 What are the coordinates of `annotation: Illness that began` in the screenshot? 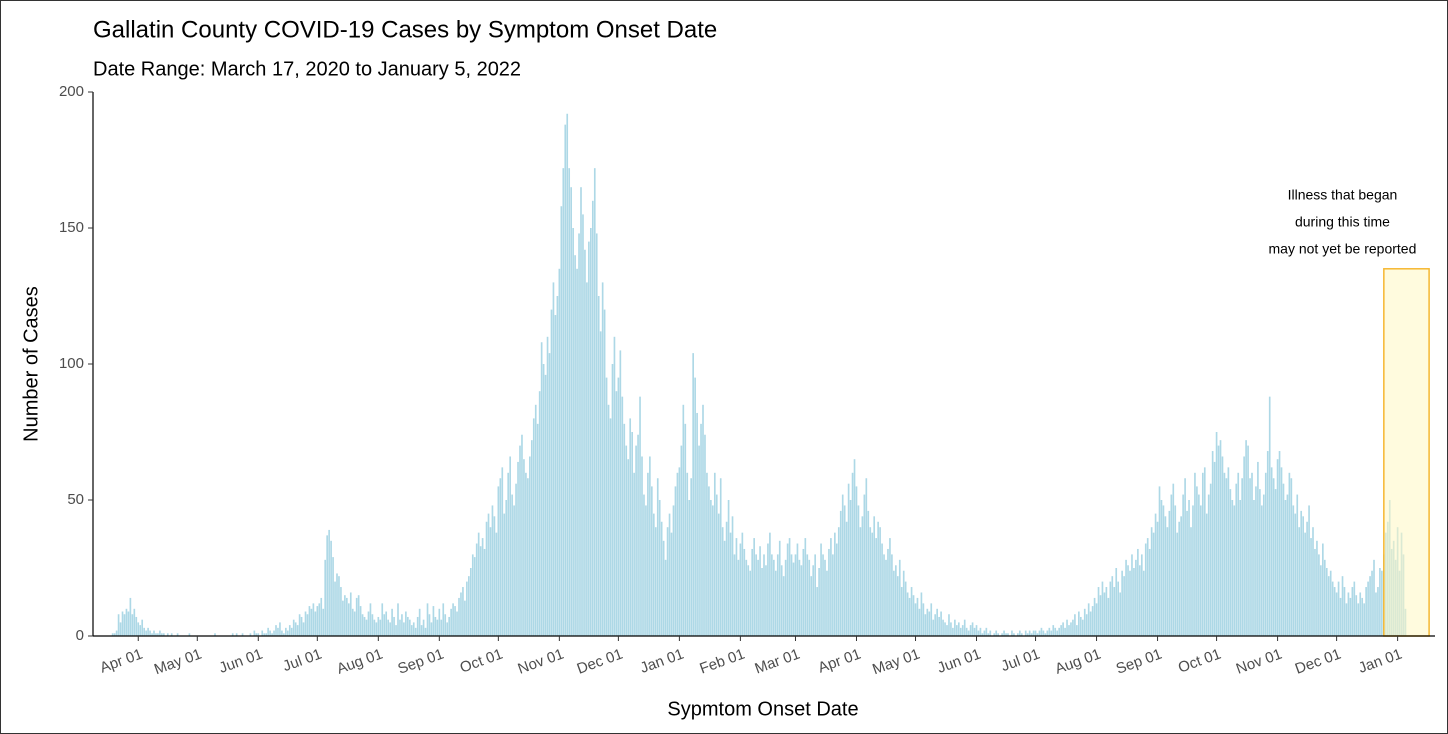 It's located at (1343, 195).